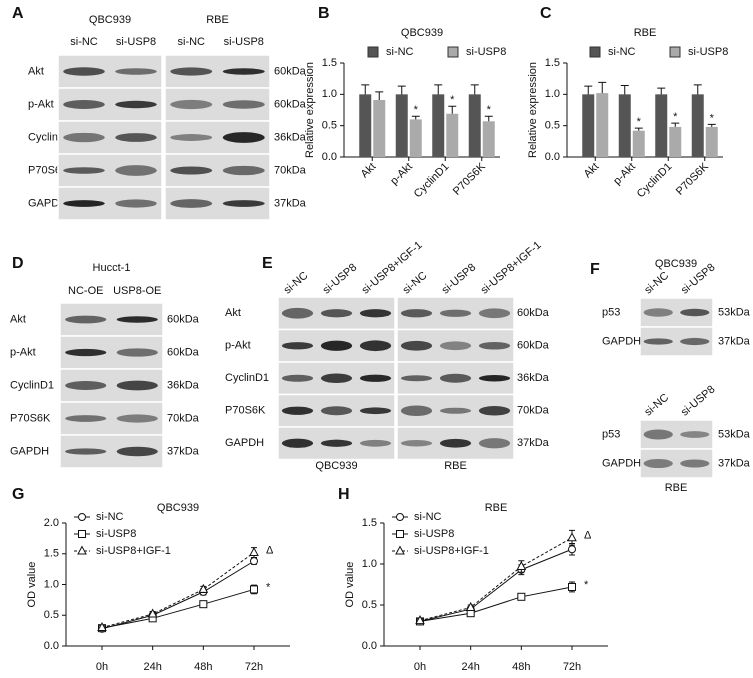 The width and height of the screenshot is (753, 678). I want to click on legend-label: si-USP8, so click(708, 52).